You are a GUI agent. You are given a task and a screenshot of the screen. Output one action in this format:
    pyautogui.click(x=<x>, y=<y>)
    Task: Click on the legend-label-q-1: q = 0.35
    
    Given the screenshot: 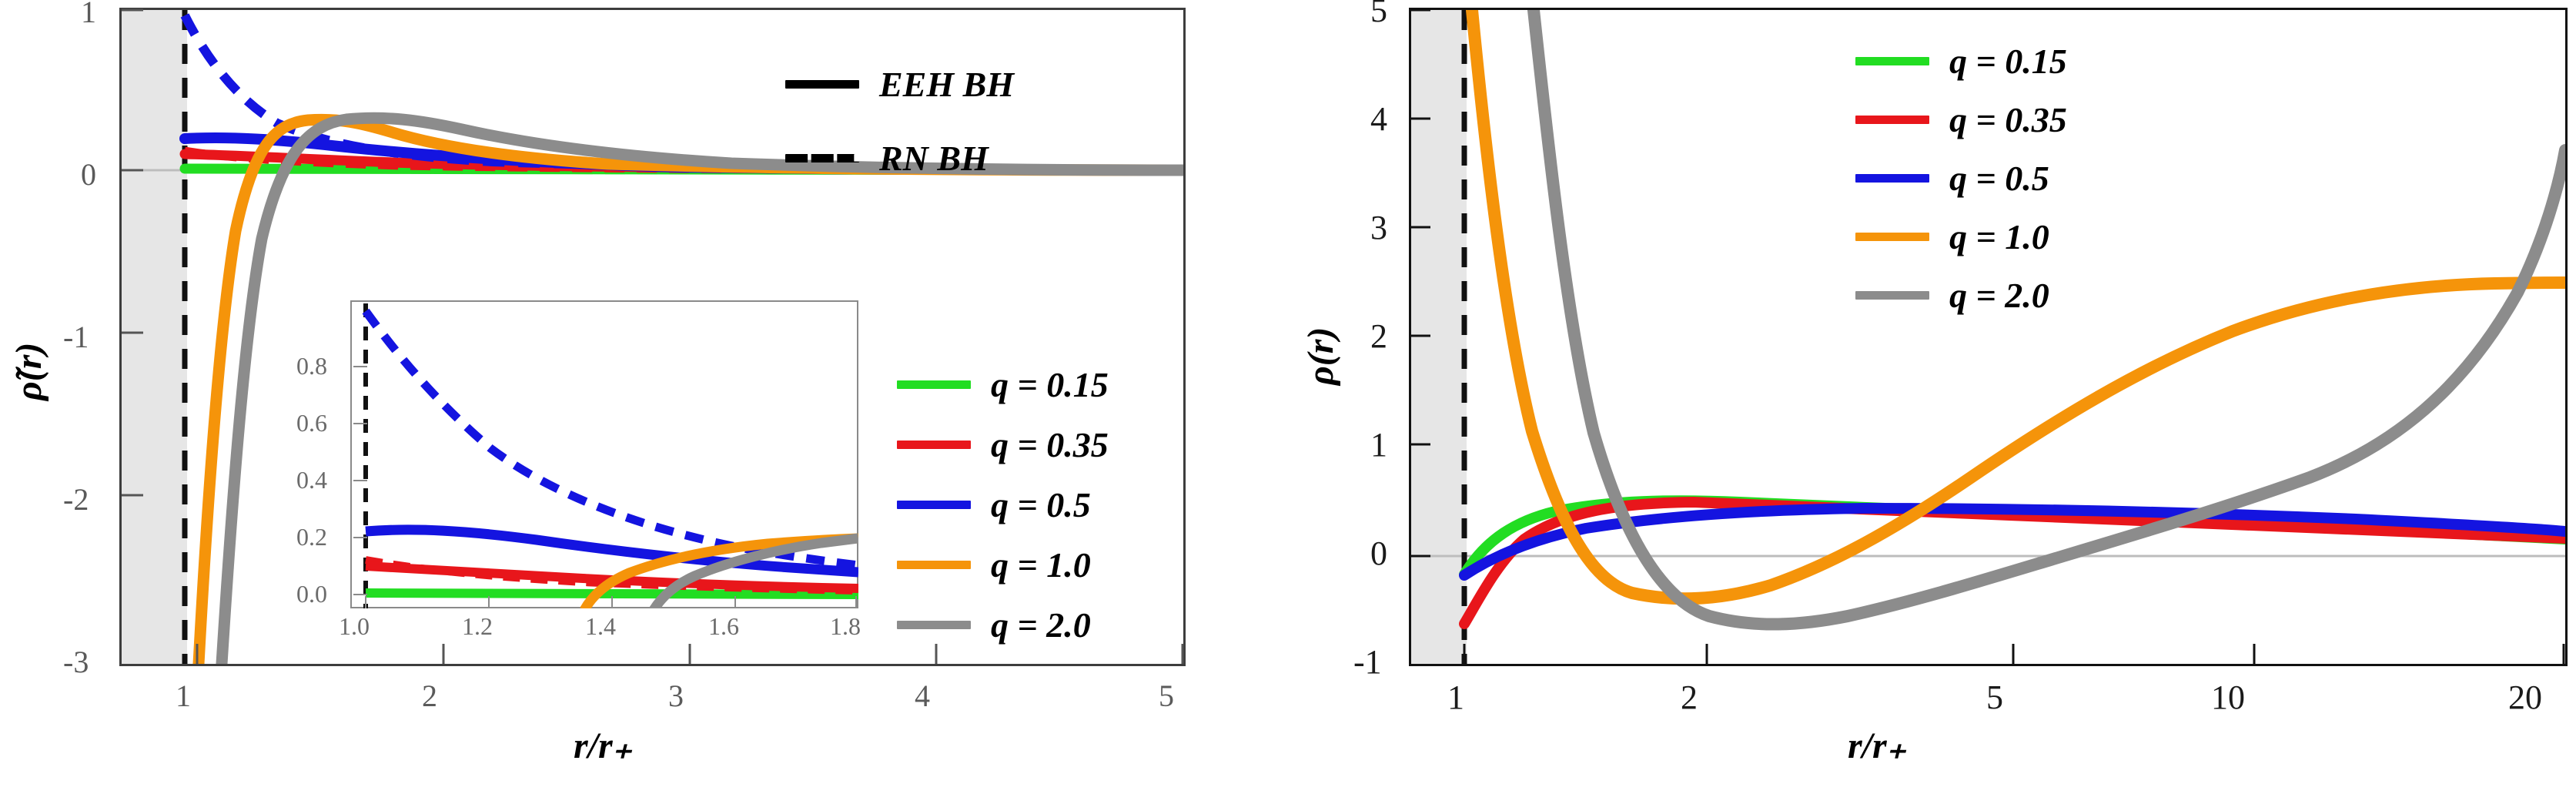 What is the action you would take?
    pyautogui.click(x=1050, y=444)
    